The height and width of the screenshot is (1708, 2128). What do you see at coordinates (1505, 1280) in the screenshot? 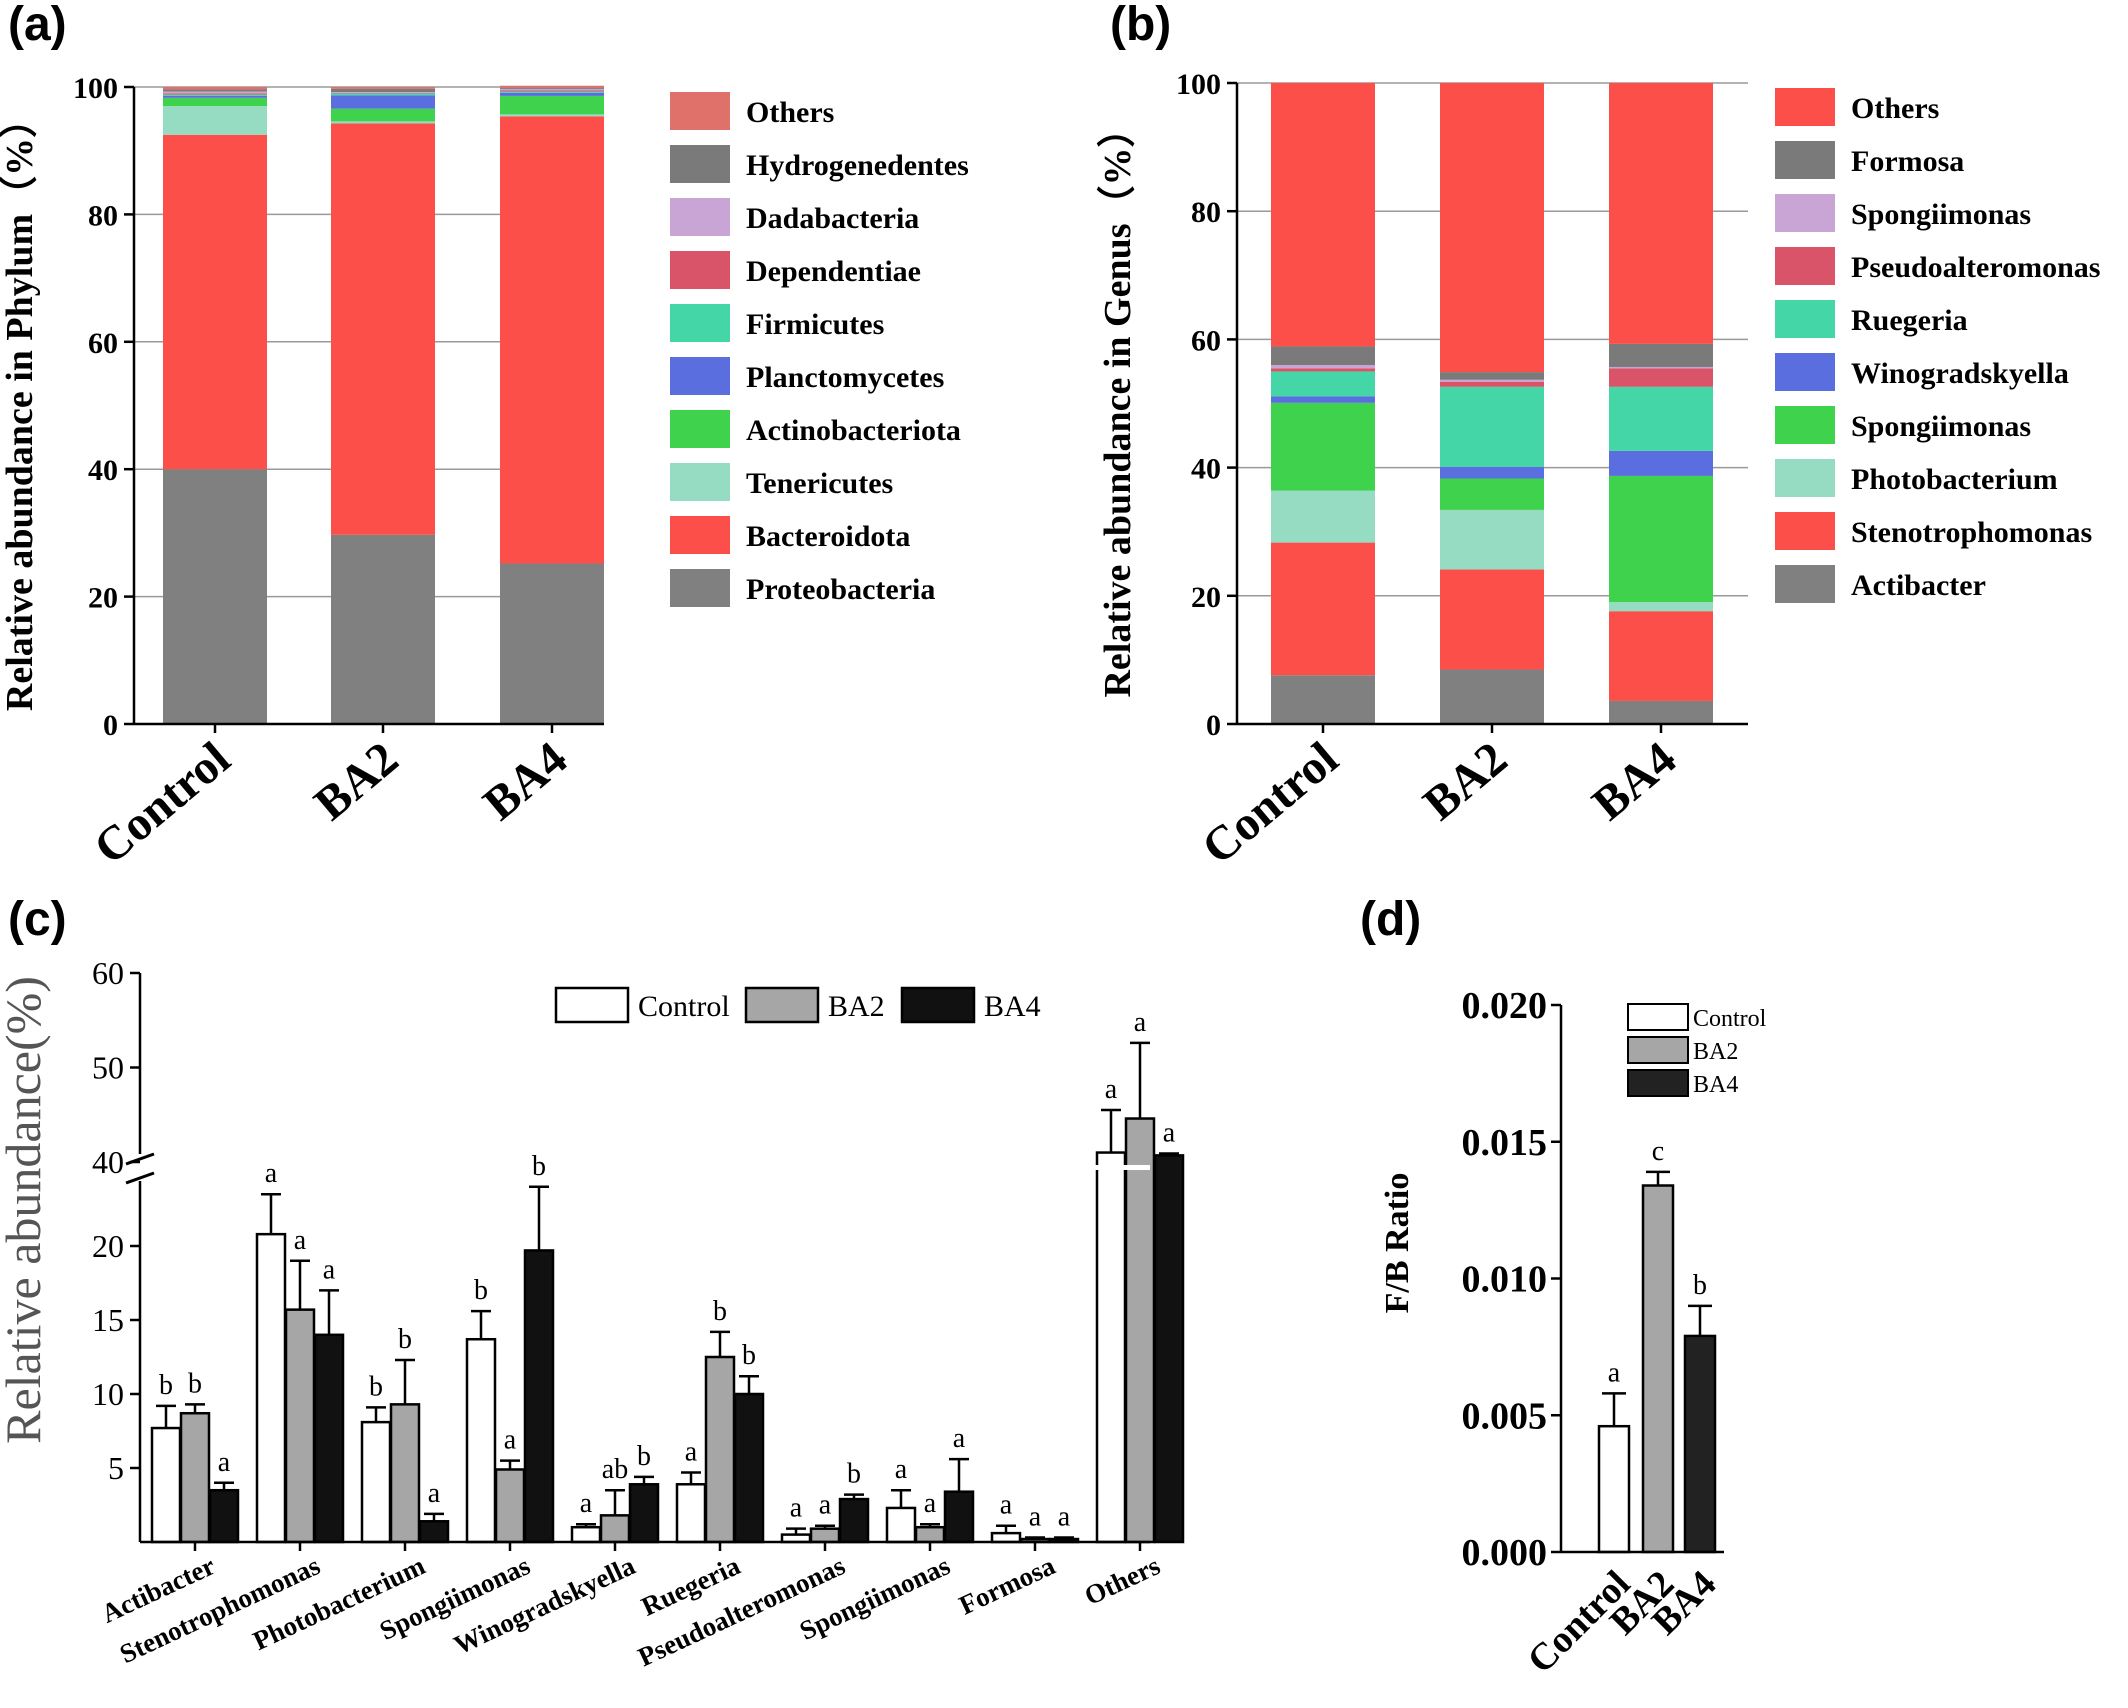
I see `y-tick-label: 0.010` at bounding box center [1505, 1280].